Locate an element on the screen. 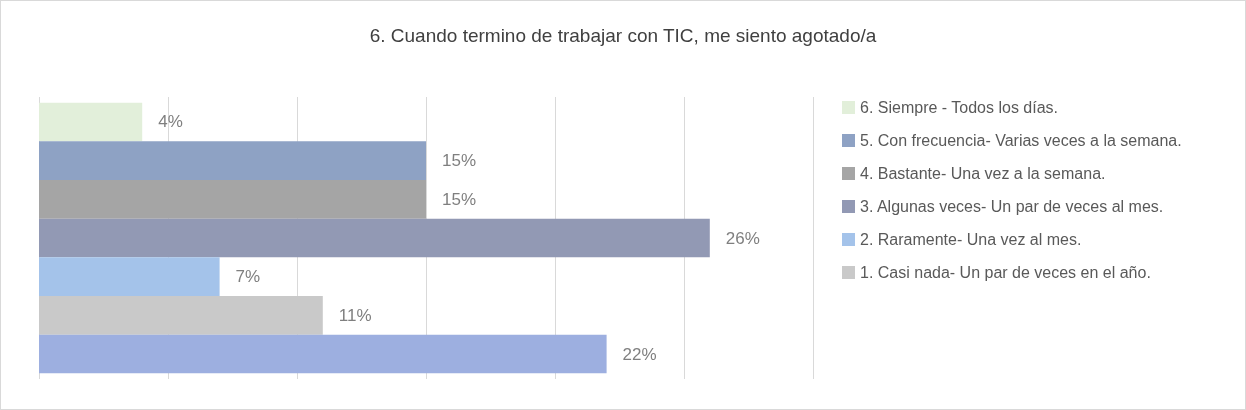 The height and width of the screenshot is (410, 1246). data-label: 22% is located at coordinates (639, 354).